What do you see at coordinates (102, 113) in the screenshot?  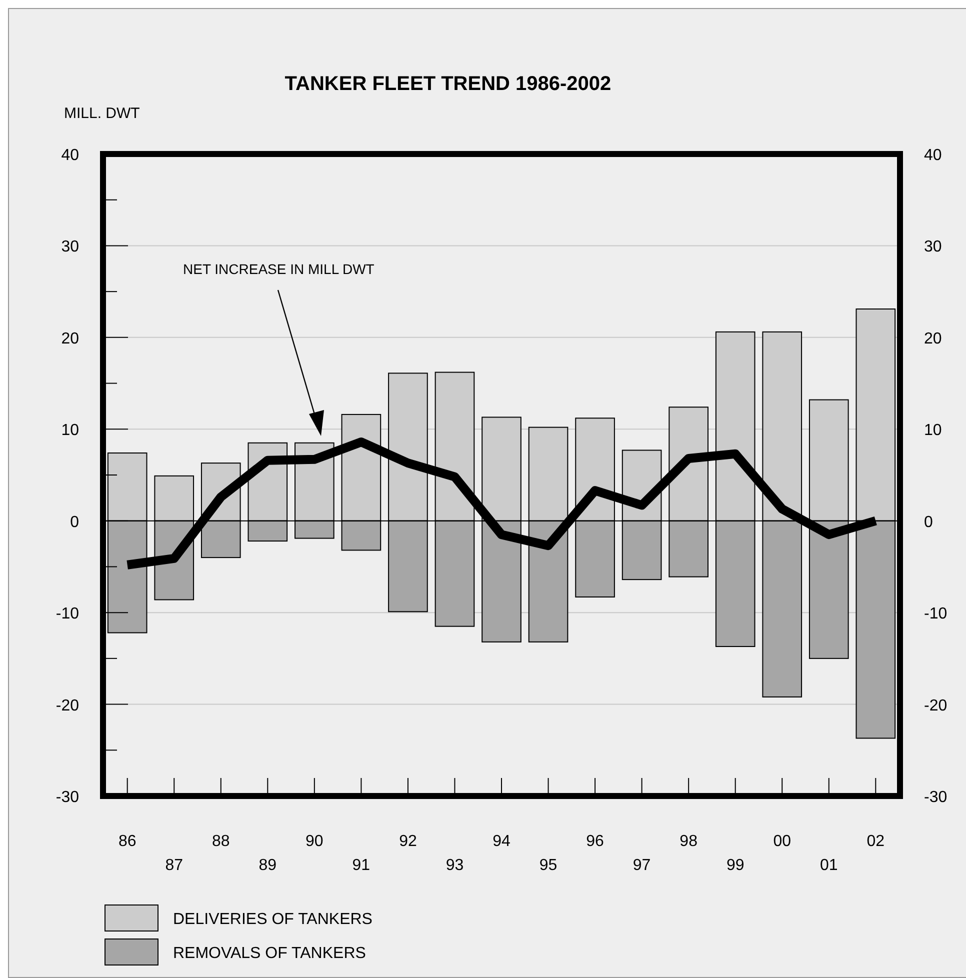 I see `y-axis-title: MILL. DWT` at bounding box center [102, 113].